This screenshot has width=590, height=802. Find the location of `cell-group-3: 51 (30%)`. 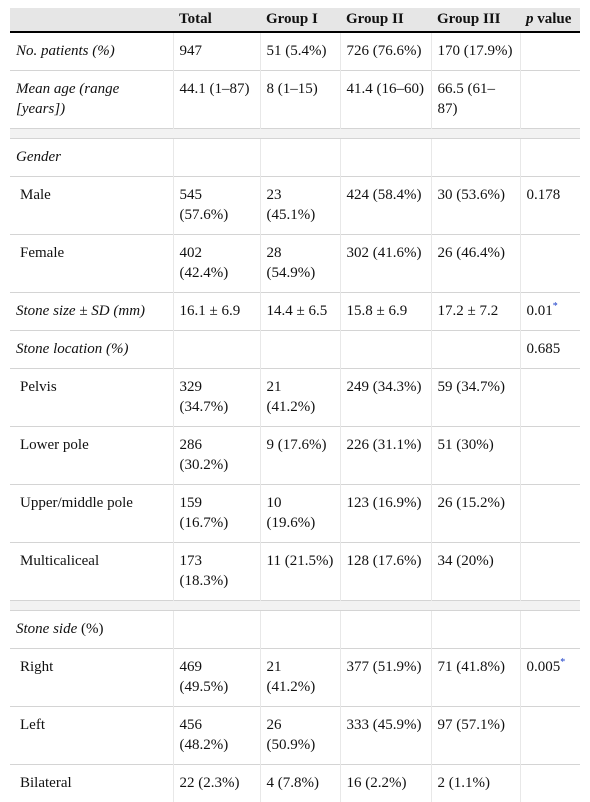

cell-group-3: 51 (30%) is located at coordinates (475, 456).